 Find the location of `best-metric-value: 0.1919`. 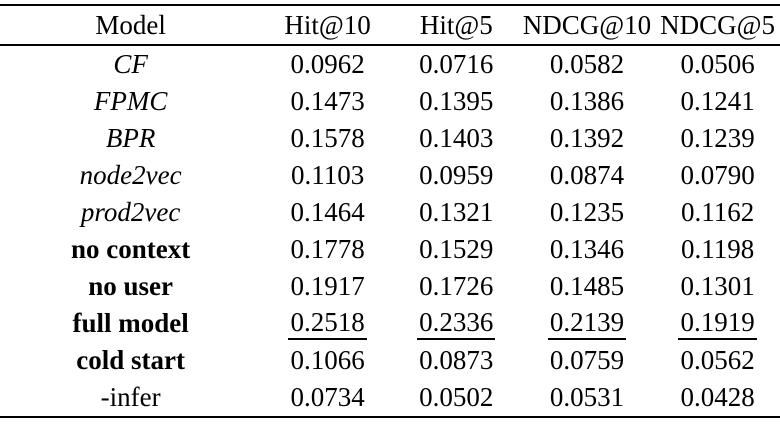

best-metric-value: 0.1919 is located at coordinates (717, 324).